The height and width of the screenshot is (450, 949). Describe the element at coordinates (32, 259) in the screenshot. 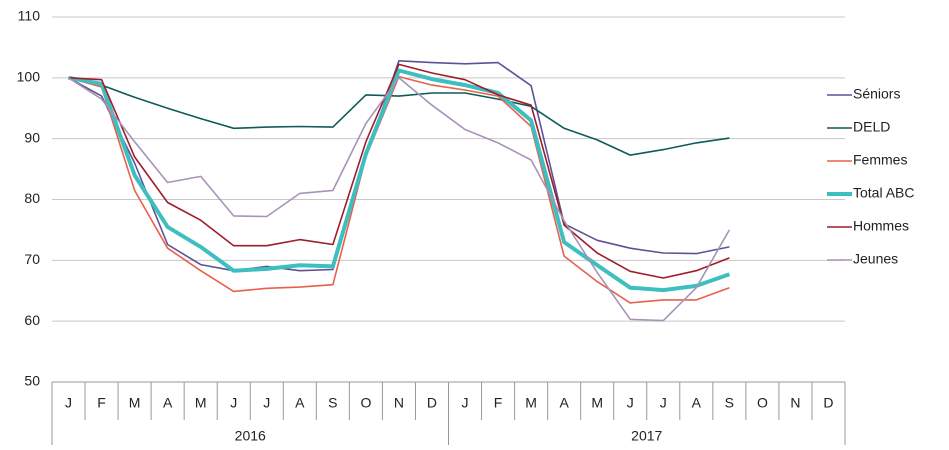

I see `y-tick-label: 70` at that location.